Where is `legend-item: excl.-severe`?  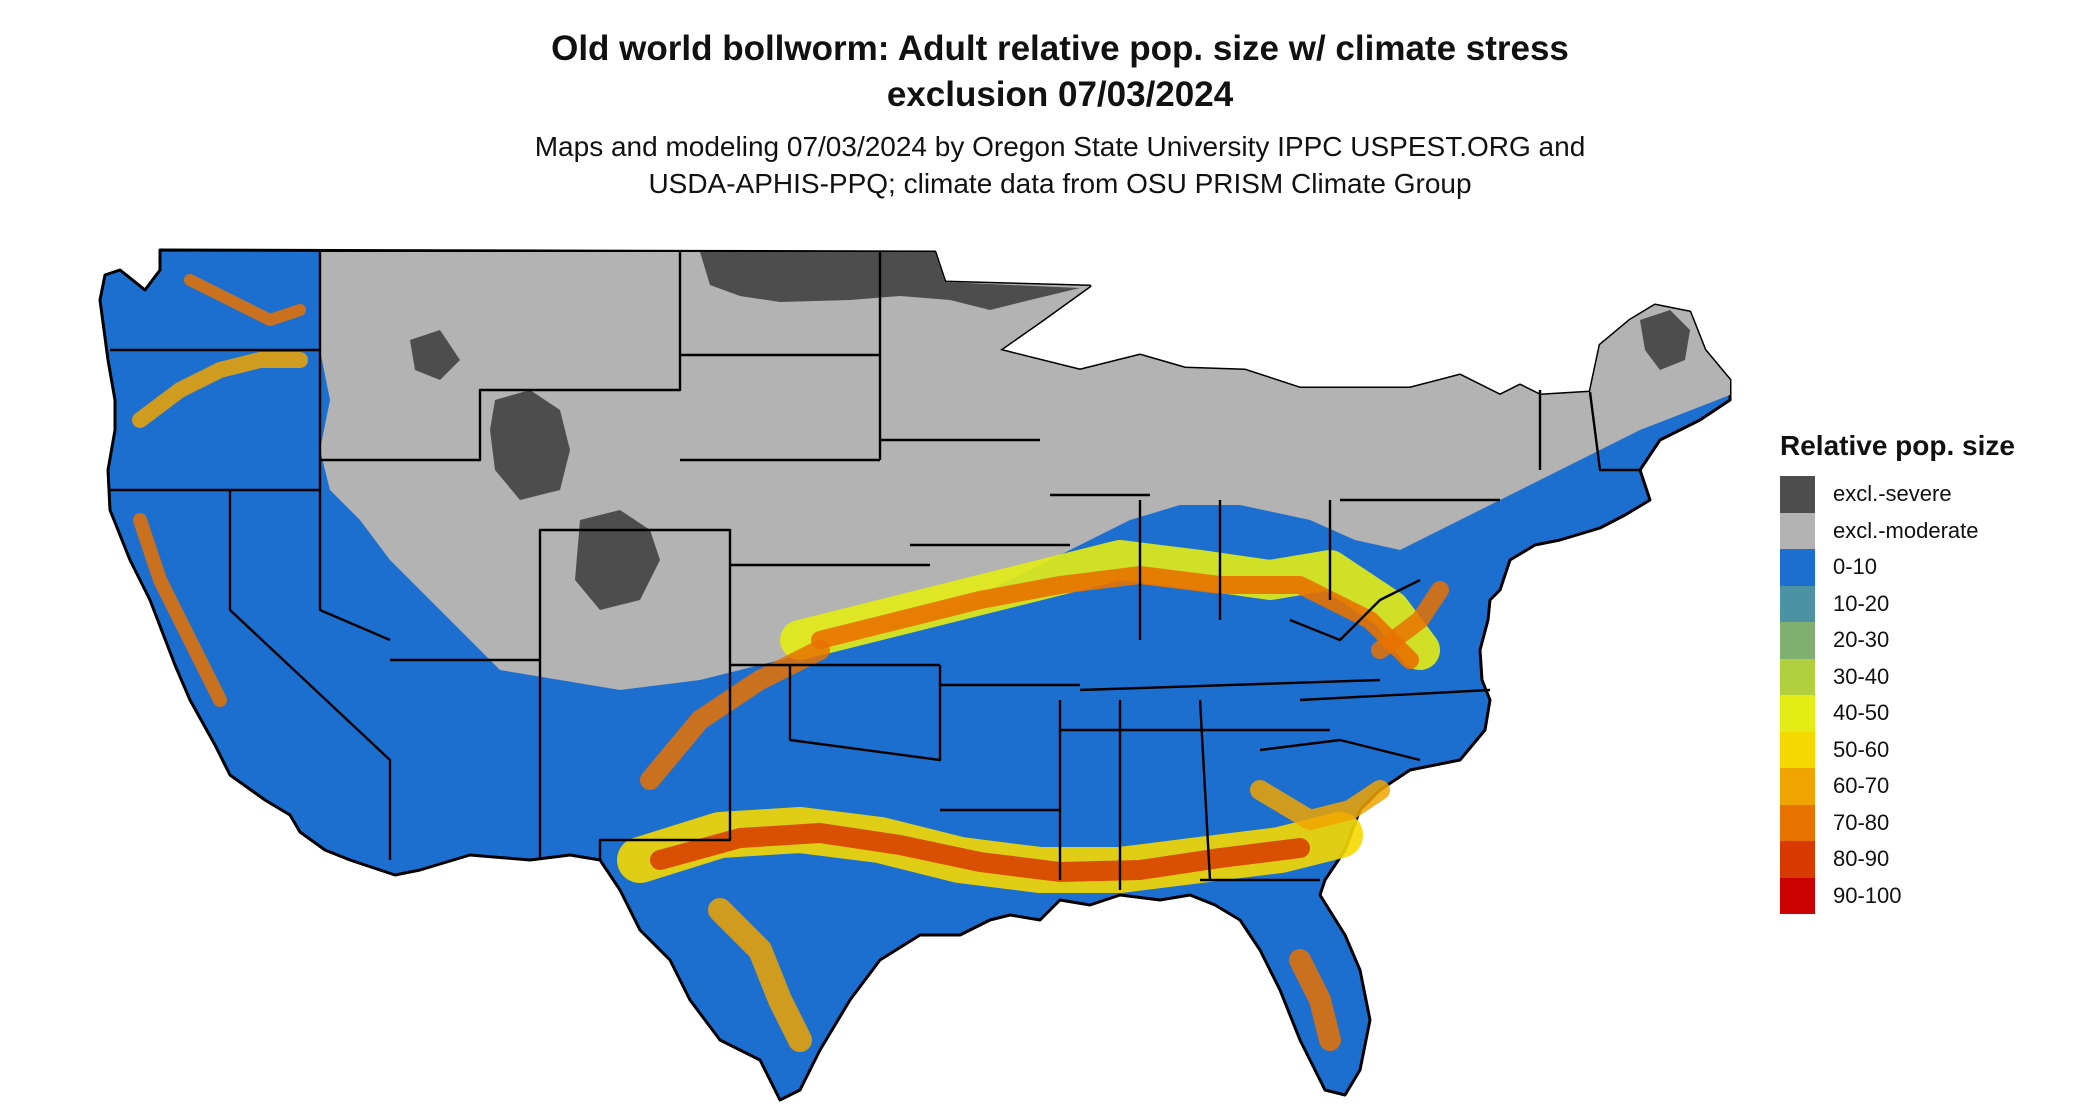 legend-item: excl.-severe is located at coordinates (1897, 494).